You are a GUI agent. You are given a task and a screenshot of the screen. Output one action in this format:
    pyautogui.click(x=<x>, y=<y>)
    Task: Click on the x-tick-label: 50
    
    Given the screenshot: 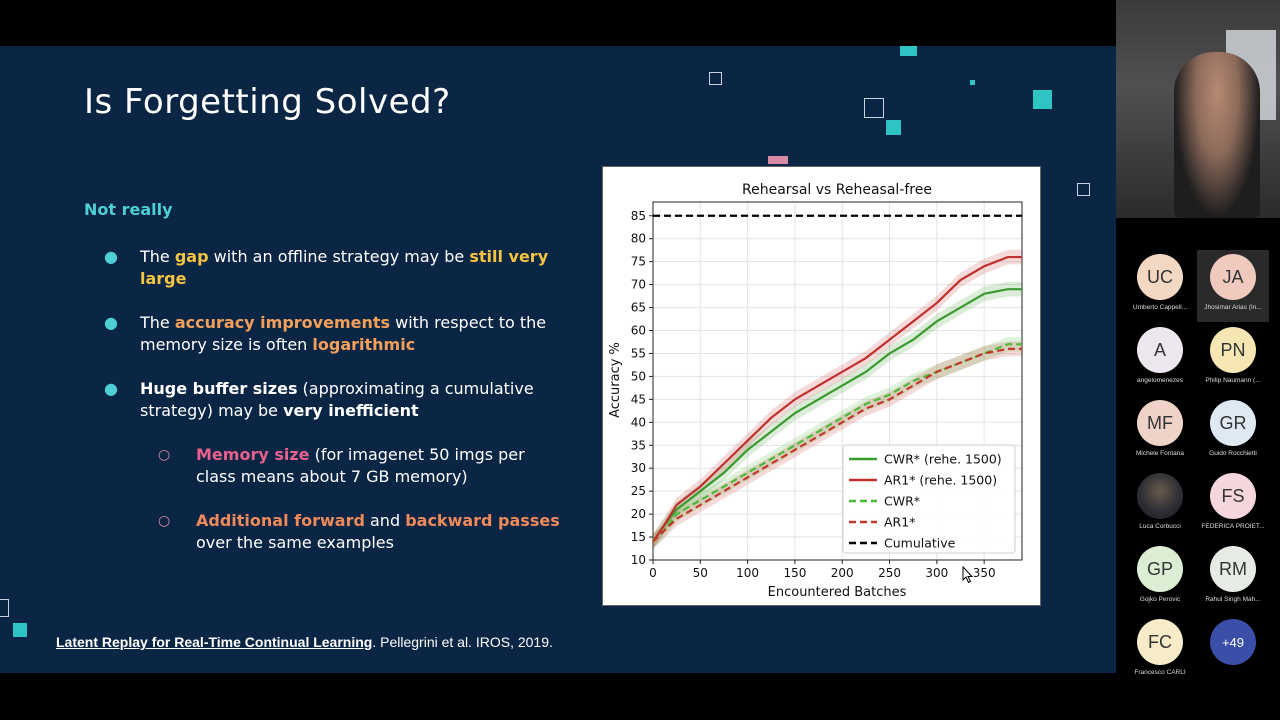 What is the action you would take?
    pyautogui.click(x=700, y=573)
    